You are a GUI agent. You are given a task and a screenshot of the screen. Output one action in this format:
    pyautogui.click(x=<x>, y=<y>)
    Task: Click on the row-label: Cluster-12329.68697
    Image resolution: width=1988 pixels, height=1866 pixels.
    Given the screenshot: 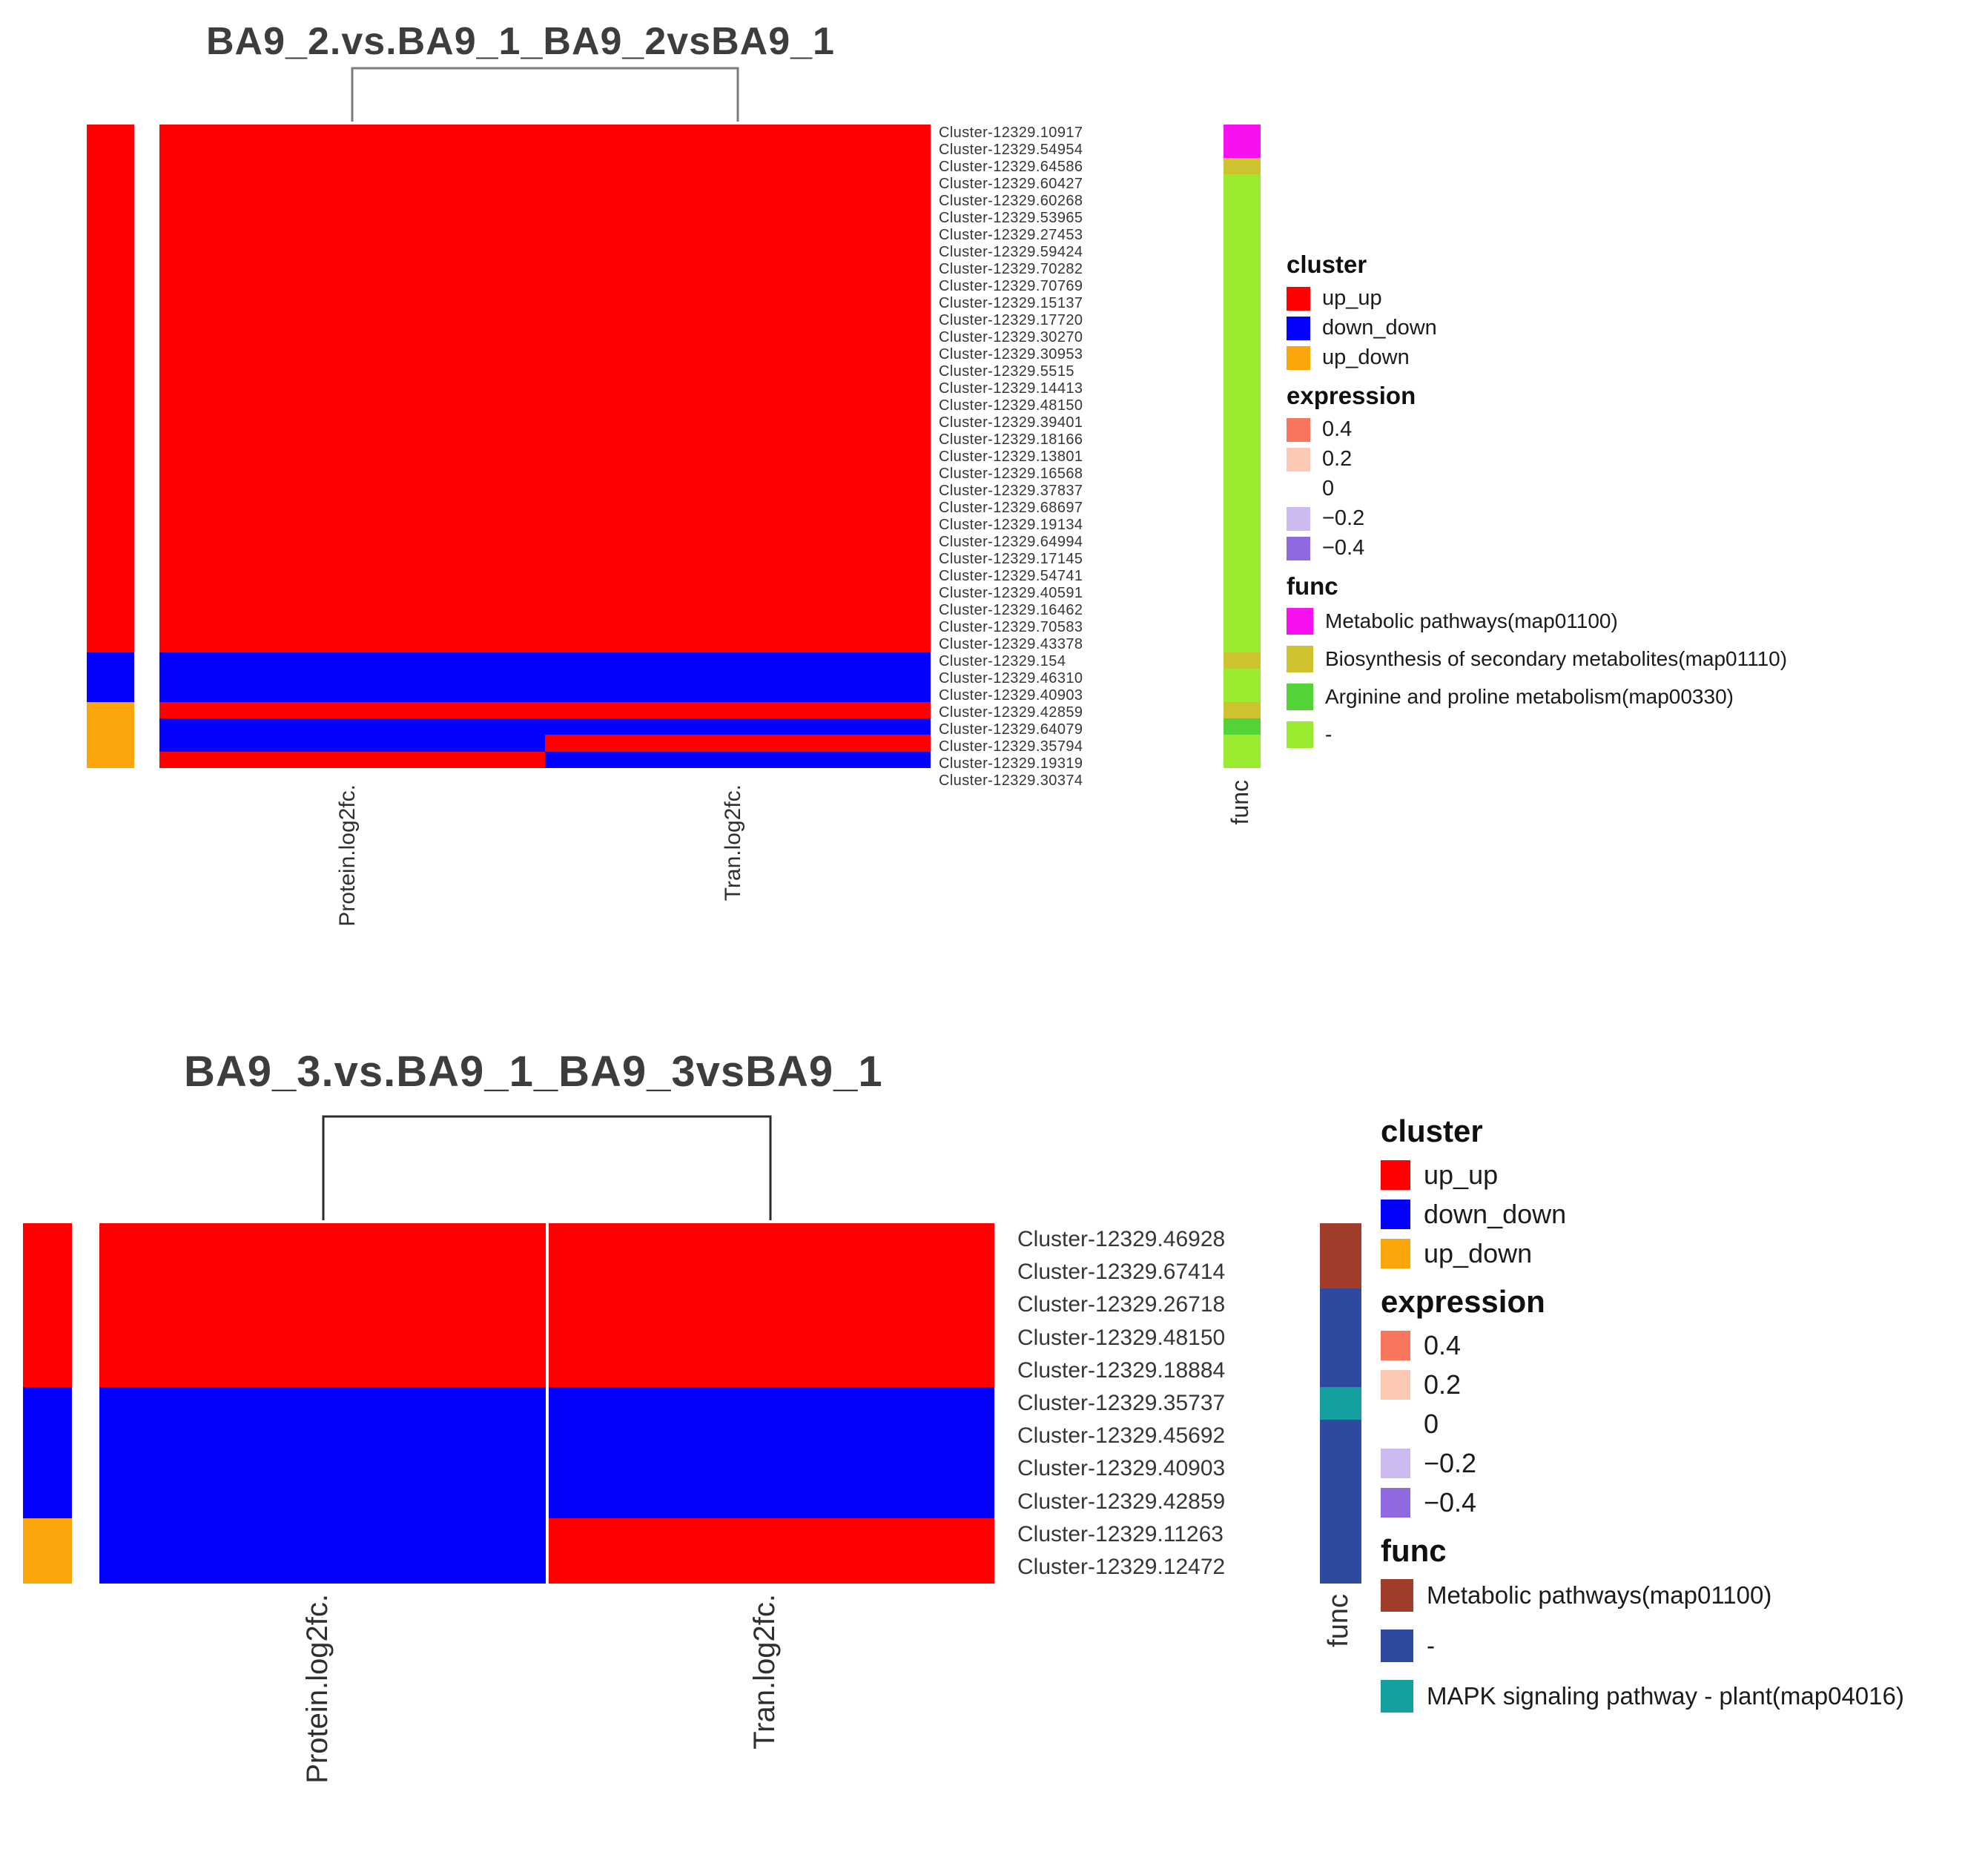 What is the action you would take?
    pyautogui.click(x=1011, y=508)
    